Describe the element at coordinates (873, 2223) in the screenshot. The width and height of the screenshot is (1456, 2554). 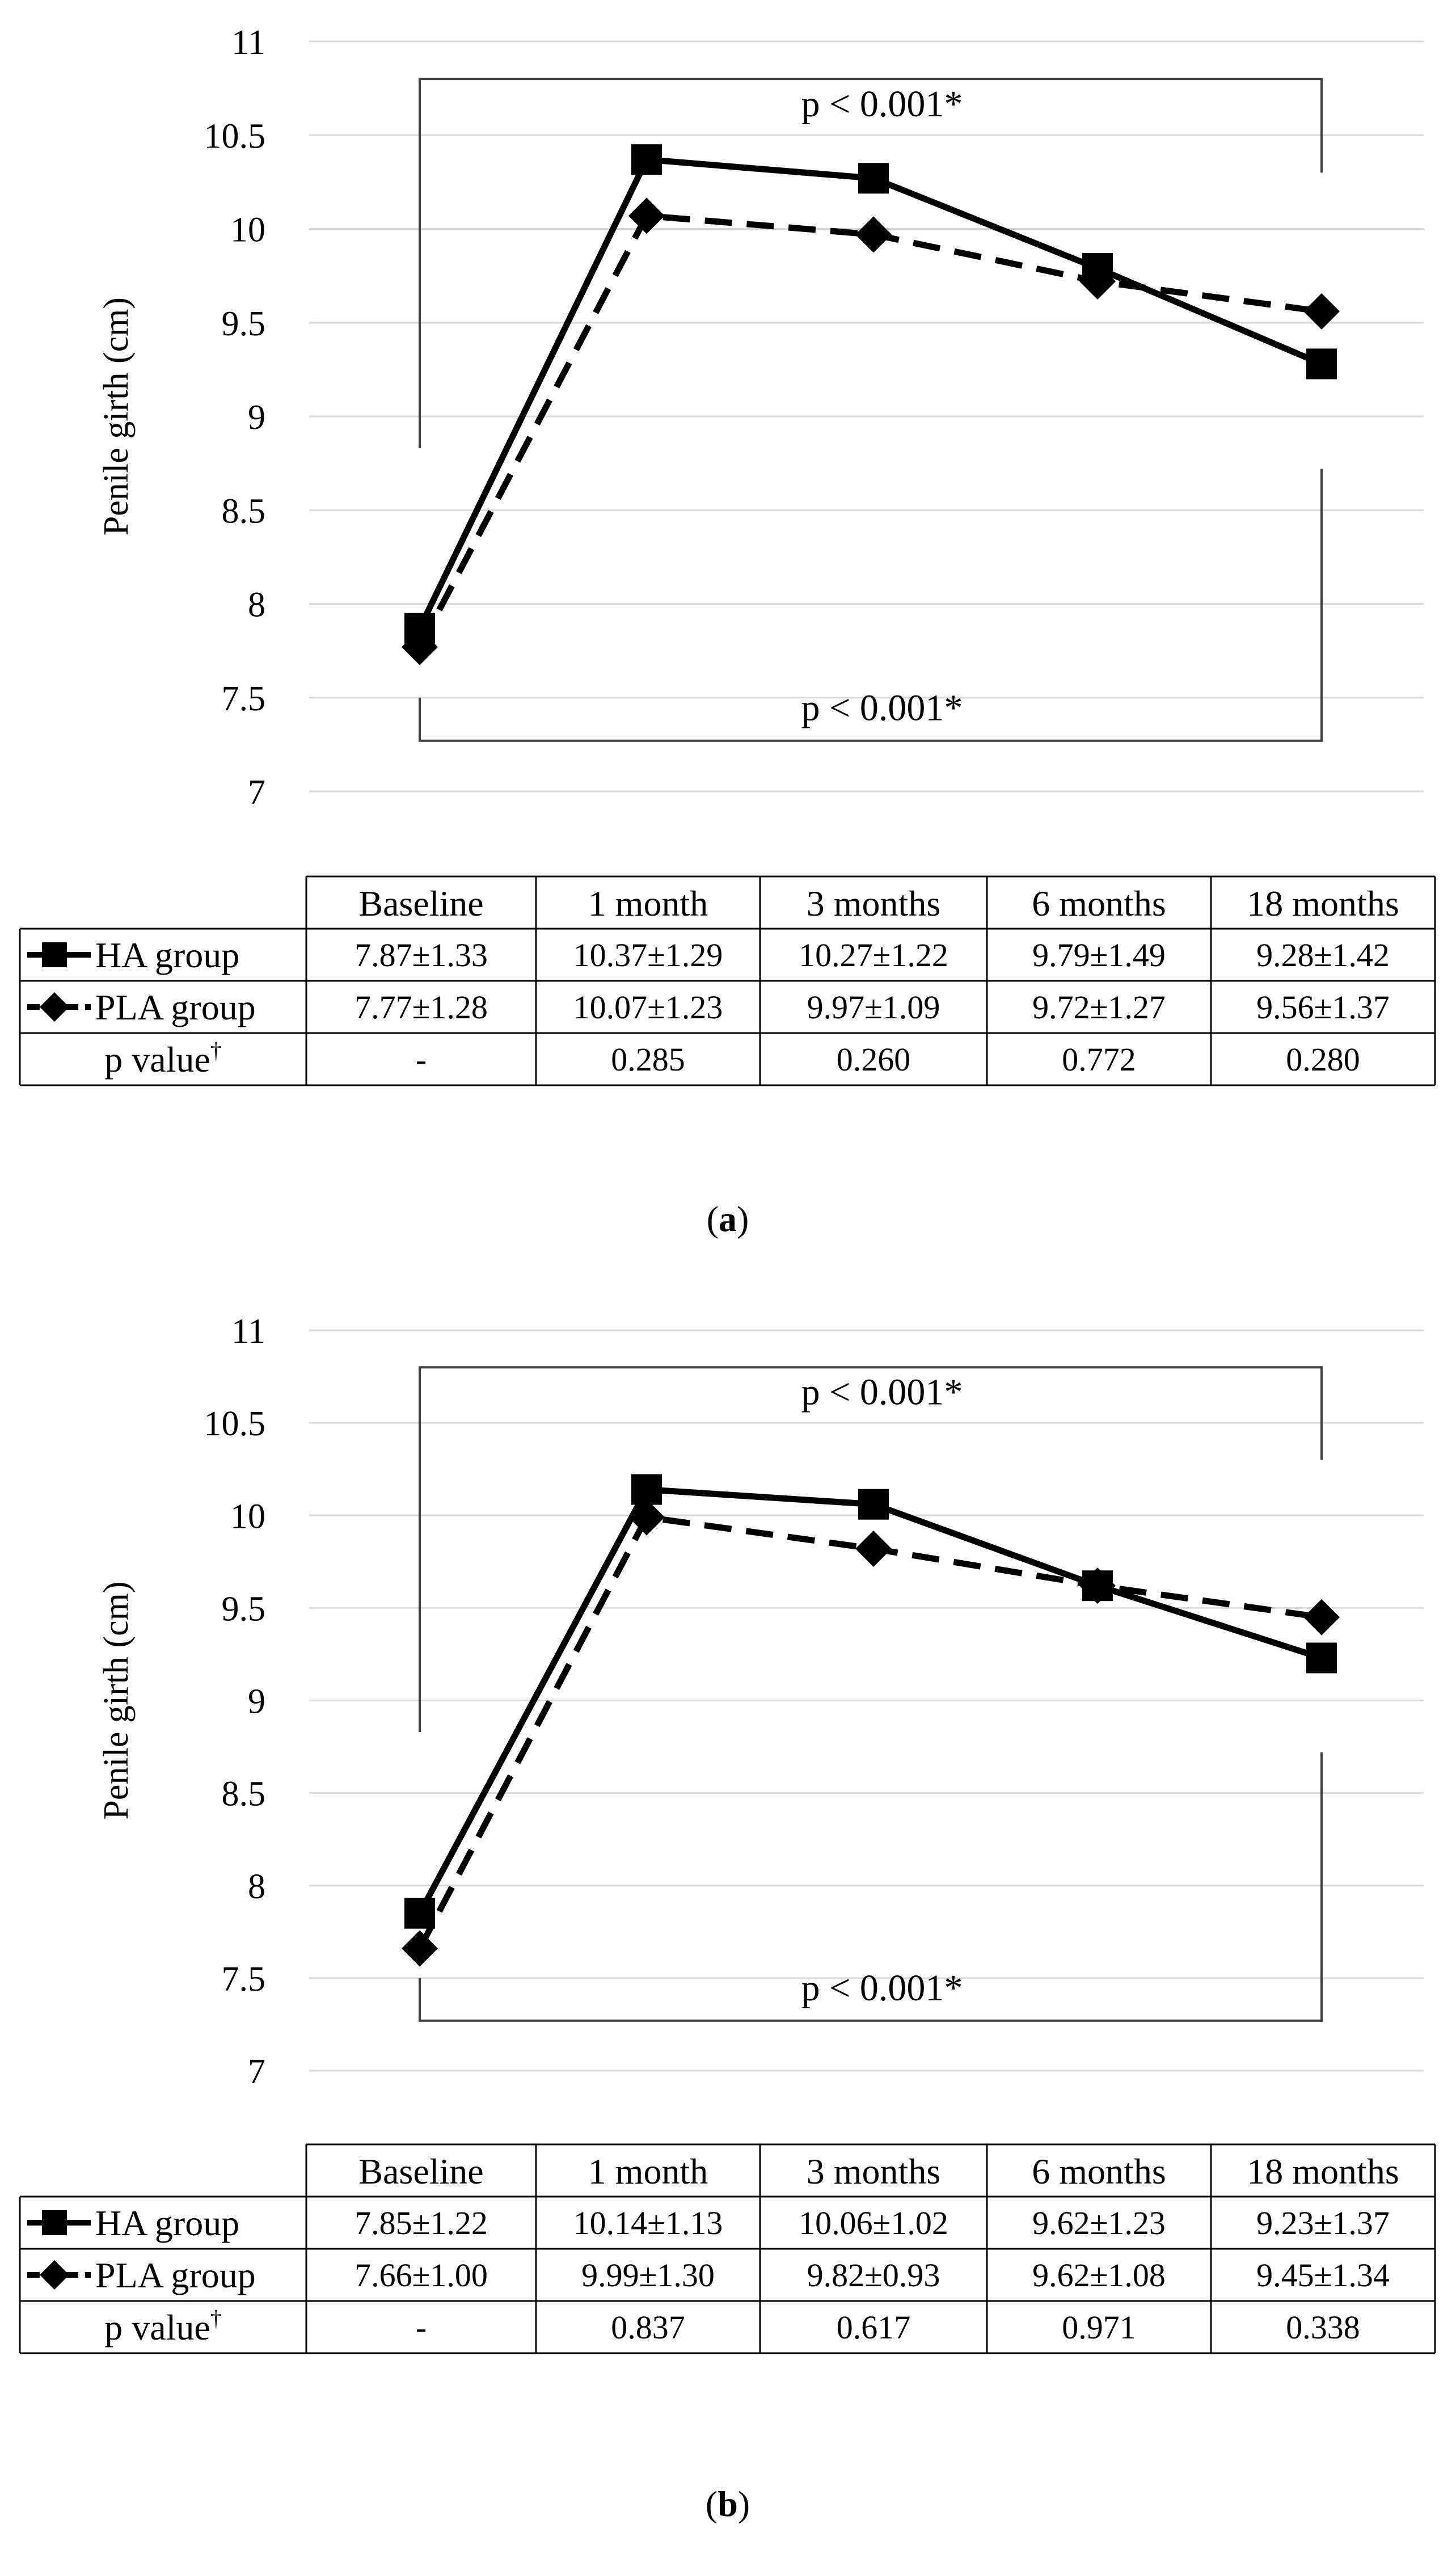
I see `table-cell: 10.06±1.02` at that location.